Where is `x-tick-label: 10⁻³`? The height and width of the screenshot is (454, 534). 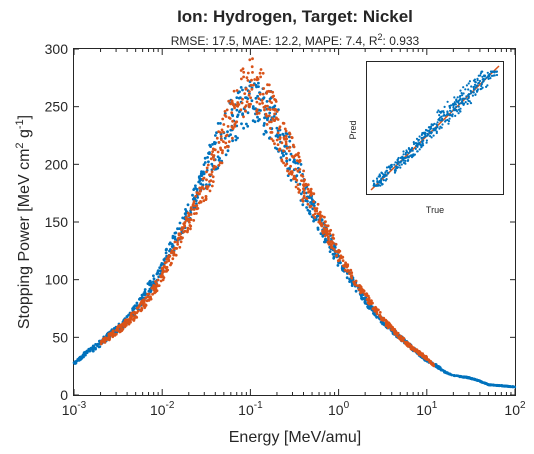
x-tick-label: 10⁻³ is located at coordinates (74, 409).